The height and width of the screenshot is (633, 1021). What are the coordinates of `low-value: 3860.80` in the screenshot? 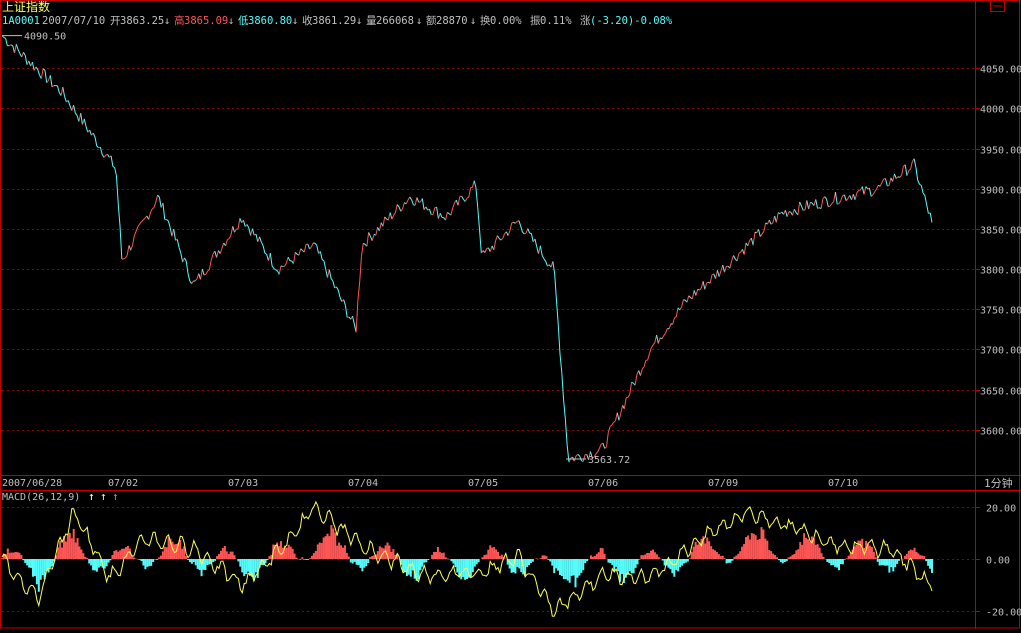 It's located at (270, 21).